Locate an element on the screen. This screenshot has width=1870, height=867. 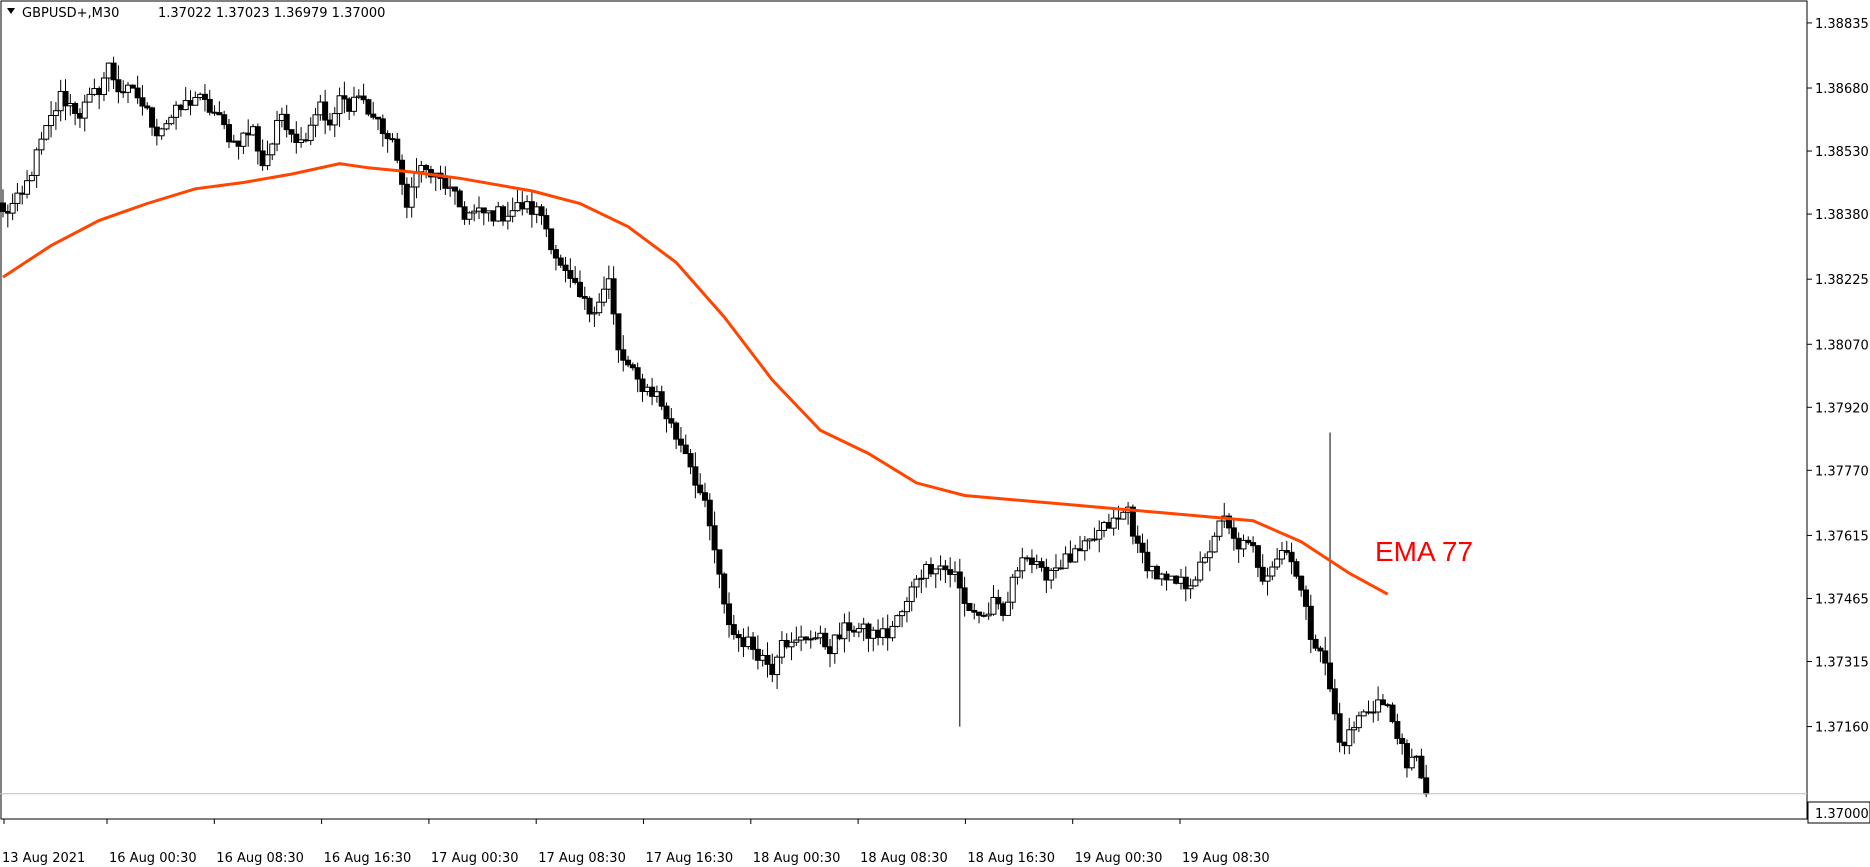
y-tick-label: 1.37615 is located at coordinates (1842, 536).